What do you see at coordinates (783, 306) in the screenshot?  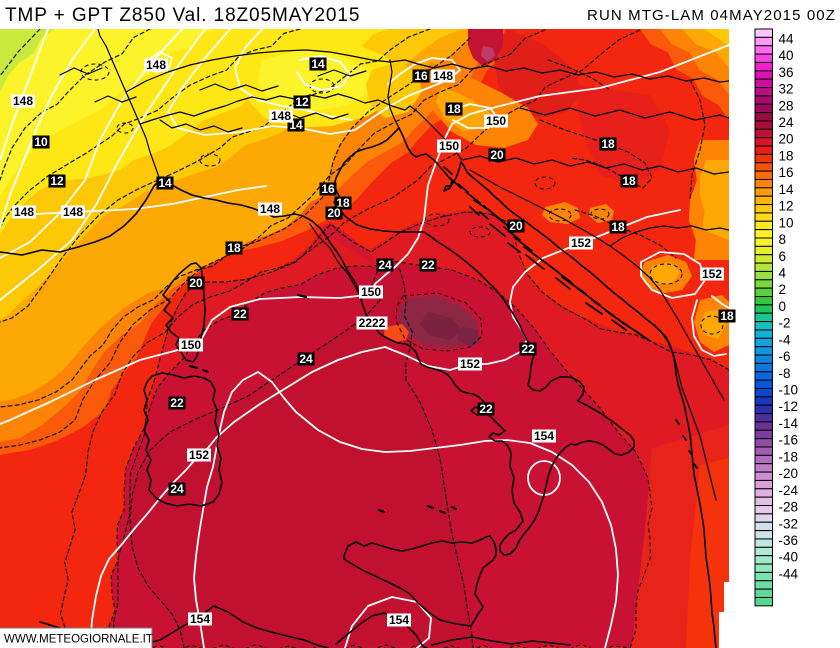 I see `svg-text: 0` at bounding box center [783, 306].